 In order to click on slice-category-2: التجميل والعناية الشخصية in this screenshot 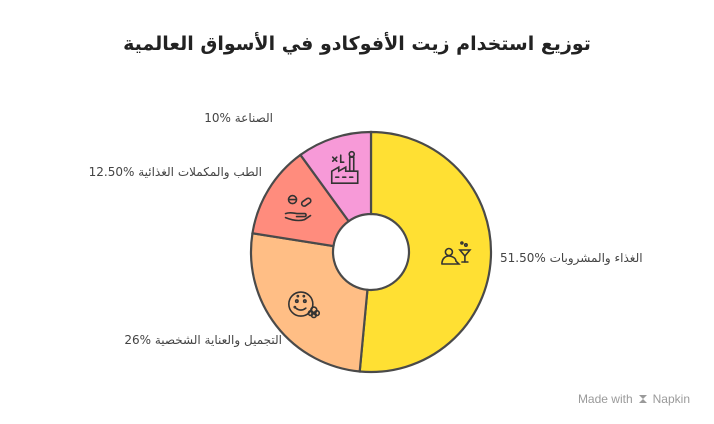, I will do `click(218, 340)`.